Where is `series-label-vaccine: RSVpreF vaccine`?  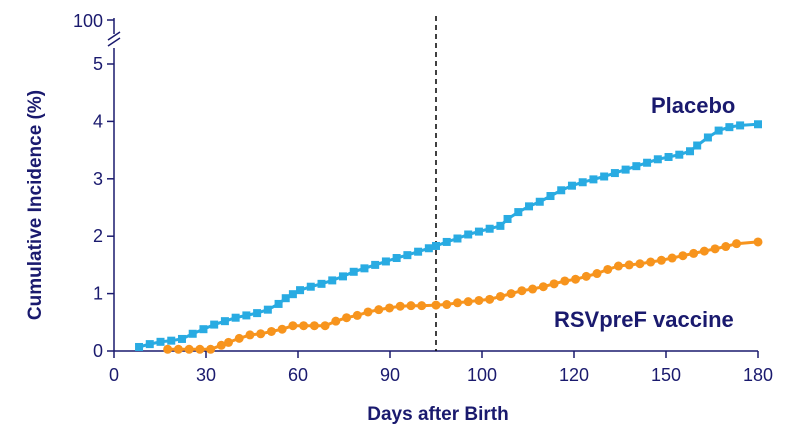
series-label-vaccine: RSVpreF vaccine is located at coordinates (644, 319).